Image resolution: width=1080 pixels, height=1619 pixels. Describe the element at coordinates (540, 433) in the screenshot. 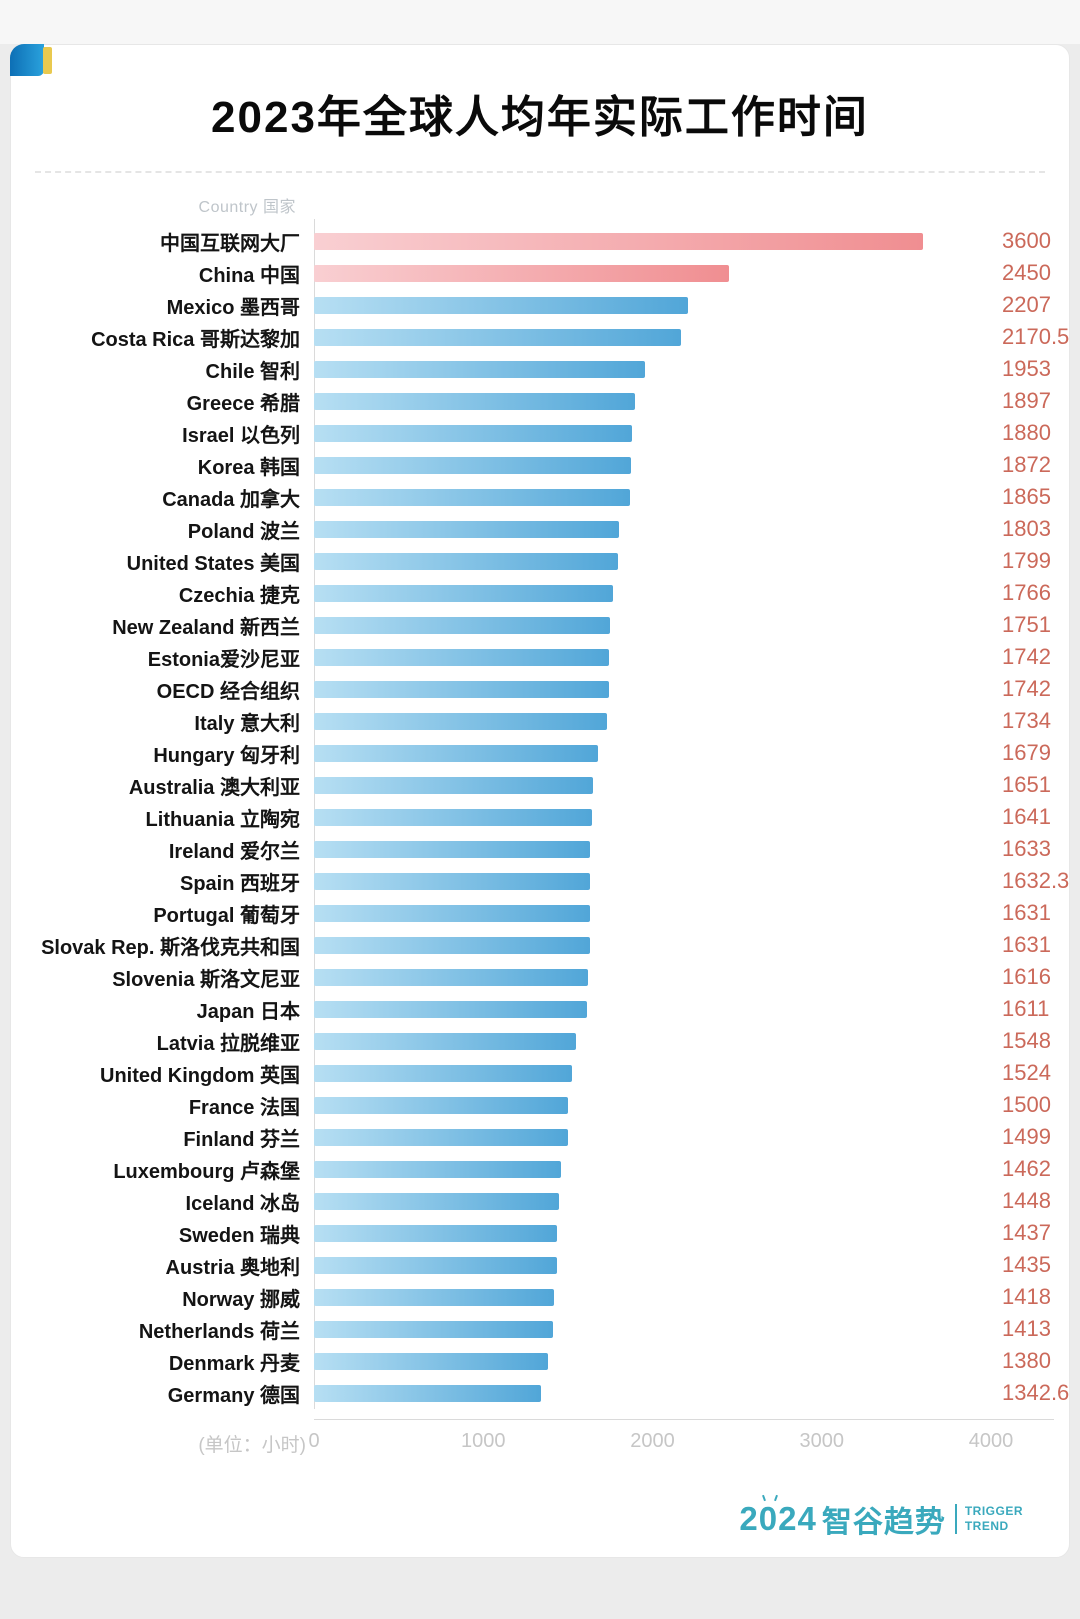

I see `chart-row: Israel 以色列 1880` at that location.